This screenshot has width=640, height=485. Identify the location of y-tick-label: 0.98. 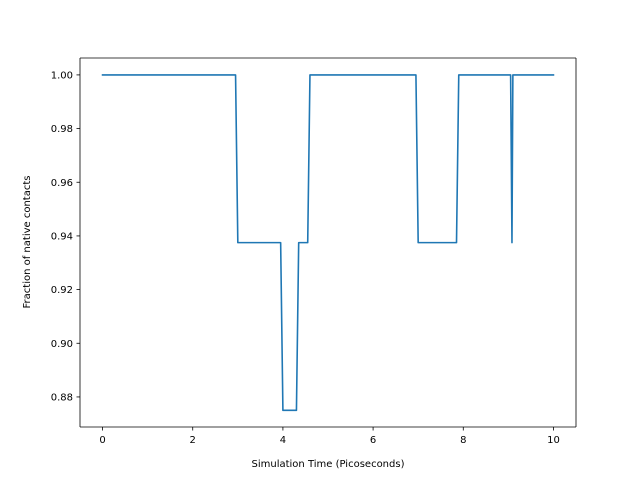
(62, 129).